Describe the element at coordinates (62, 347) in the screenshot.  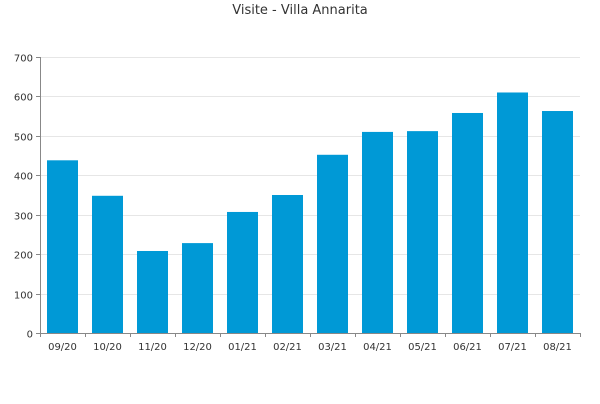
I see `x-tick-label: 09/20` at that location.